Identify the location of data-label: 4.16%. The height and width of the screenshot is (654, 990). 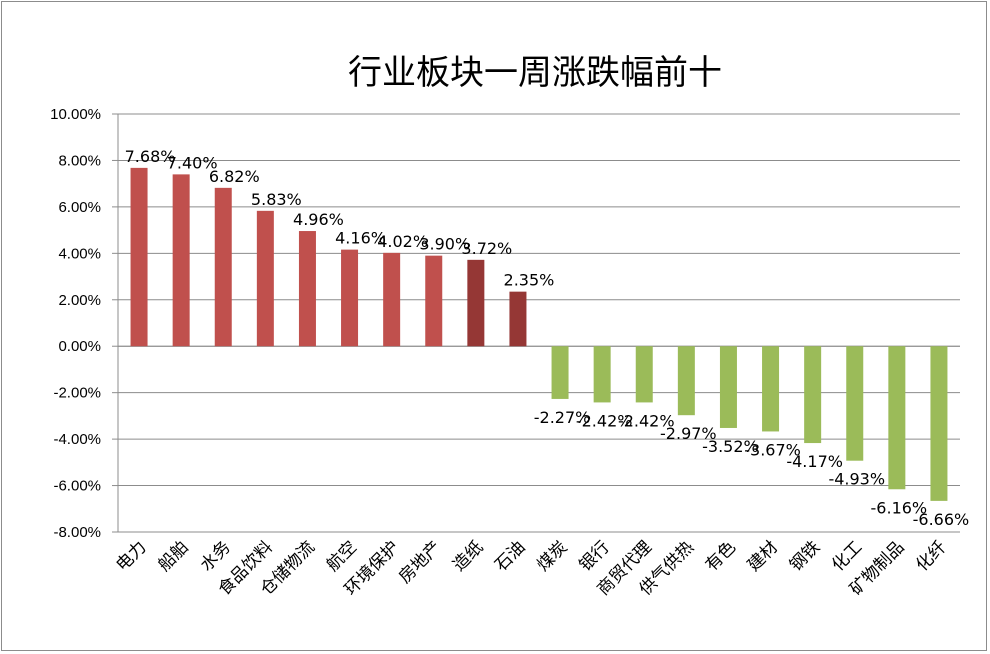
(360, 238).